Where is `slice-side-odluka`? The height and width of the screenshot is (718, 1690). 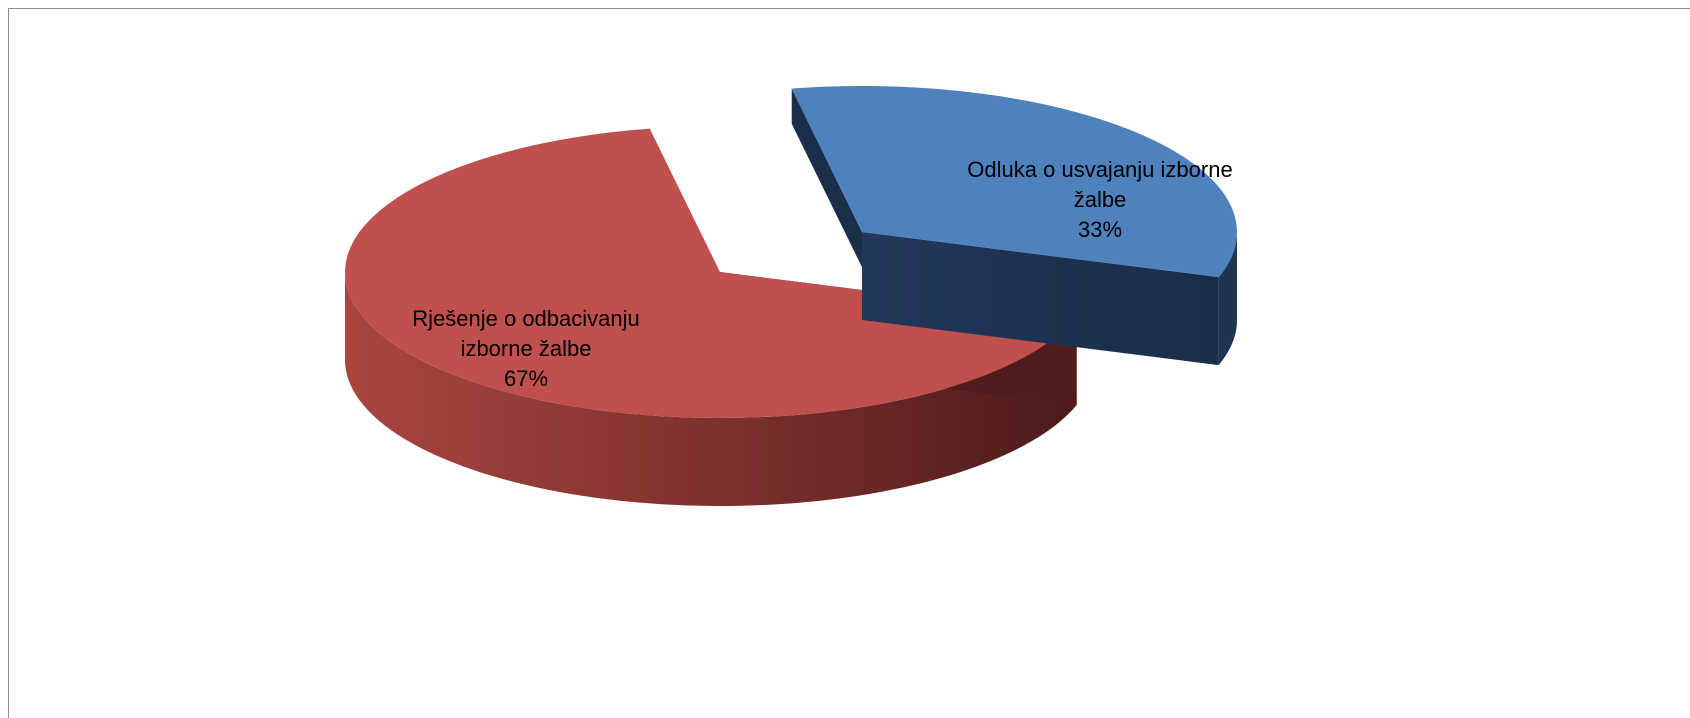 slice-side-odluka is located at coordinates (1227, 299).